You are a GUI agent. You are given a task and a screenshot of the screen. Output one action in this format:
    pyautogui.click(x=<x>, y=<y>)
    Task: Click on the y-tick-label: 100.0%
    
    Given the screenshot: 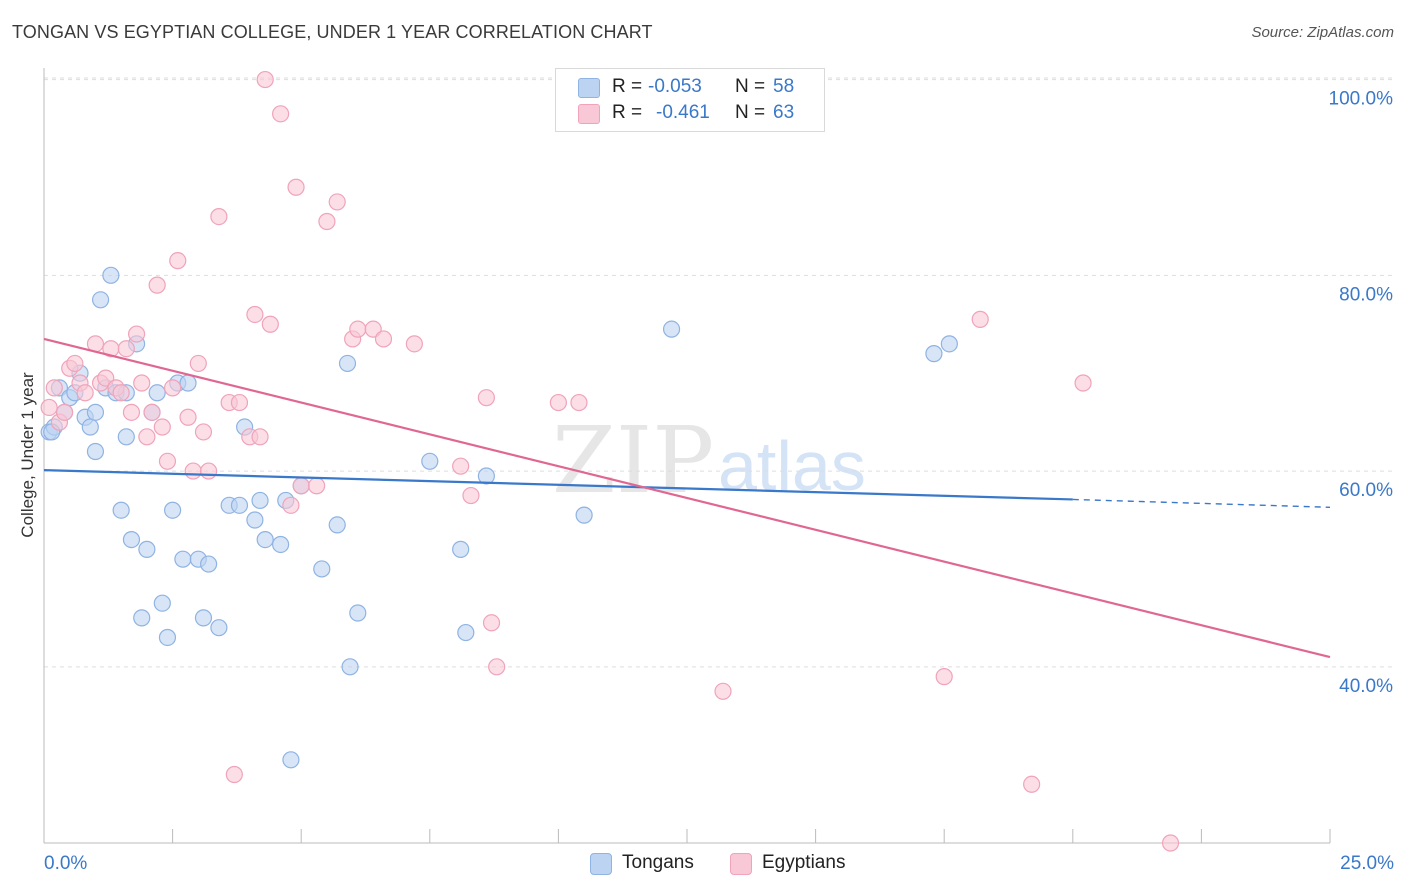 What is the action you would take?
    pyautogui.click(x=1361, y=99)
    